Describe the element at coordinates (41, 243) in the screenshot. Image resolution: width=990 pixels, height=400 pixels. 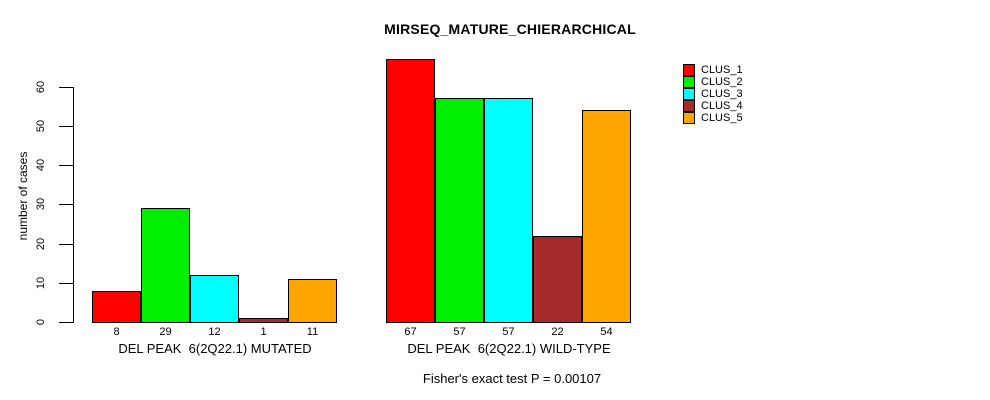
I see `y-axis-tick-label: 20` at that location.